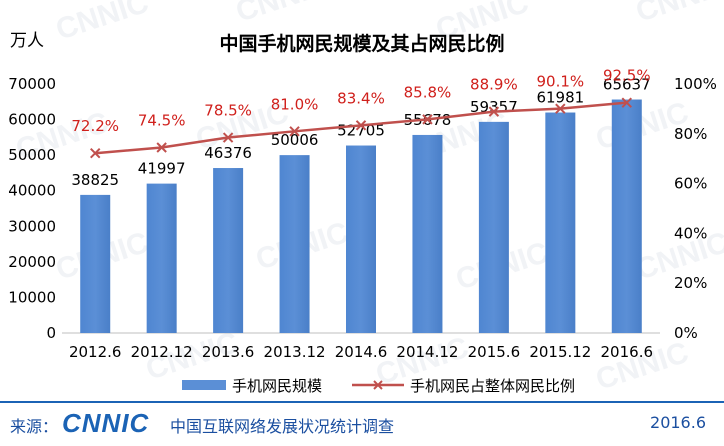  I want to click on line-value-label: 85.8%, so click(428, 92).